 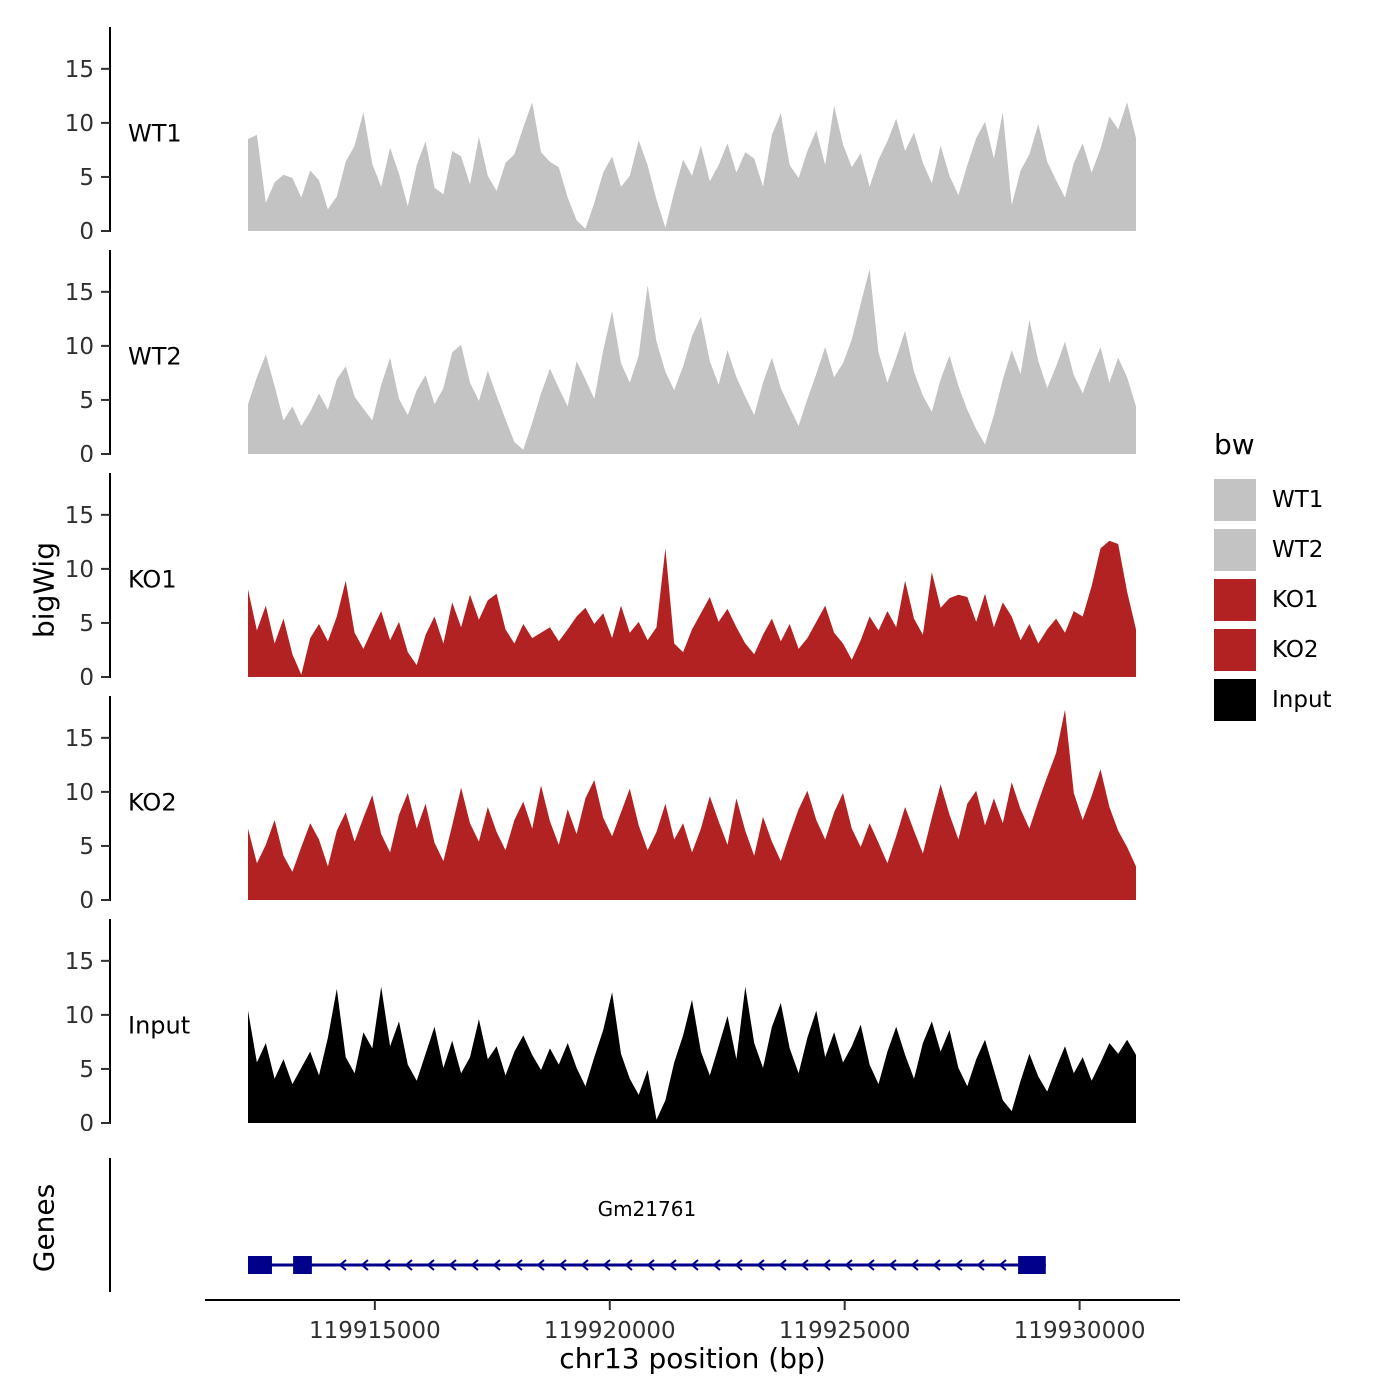 I want to click on x-tick-label: 119930000, so click(x=1080, y=1331).